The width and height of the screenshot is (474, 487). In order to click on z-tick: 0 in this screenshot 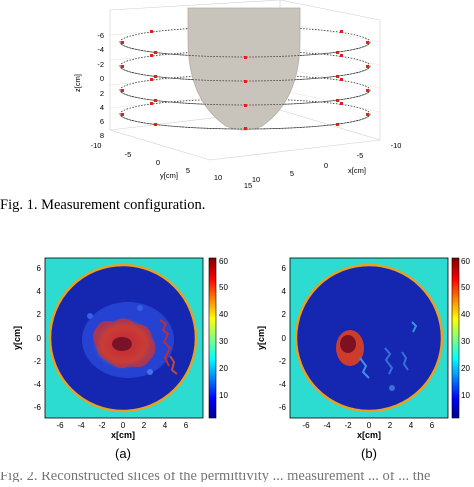, I will do `click(102, 78)`.